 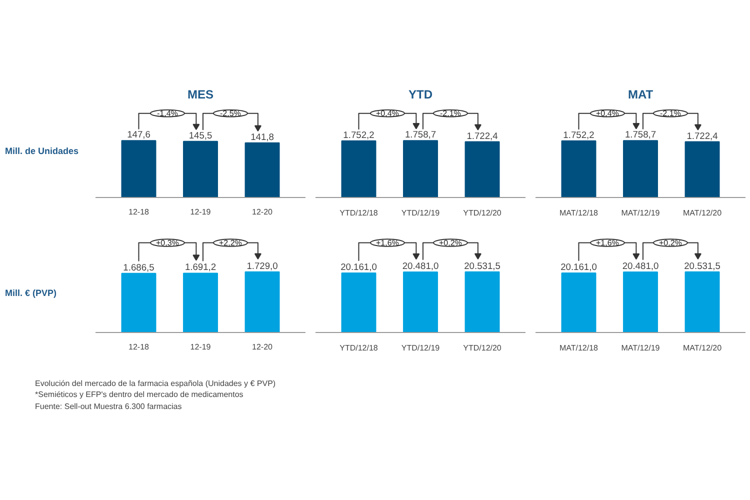 I want to click on data-label: 147,6, so click(x=138, y=135).